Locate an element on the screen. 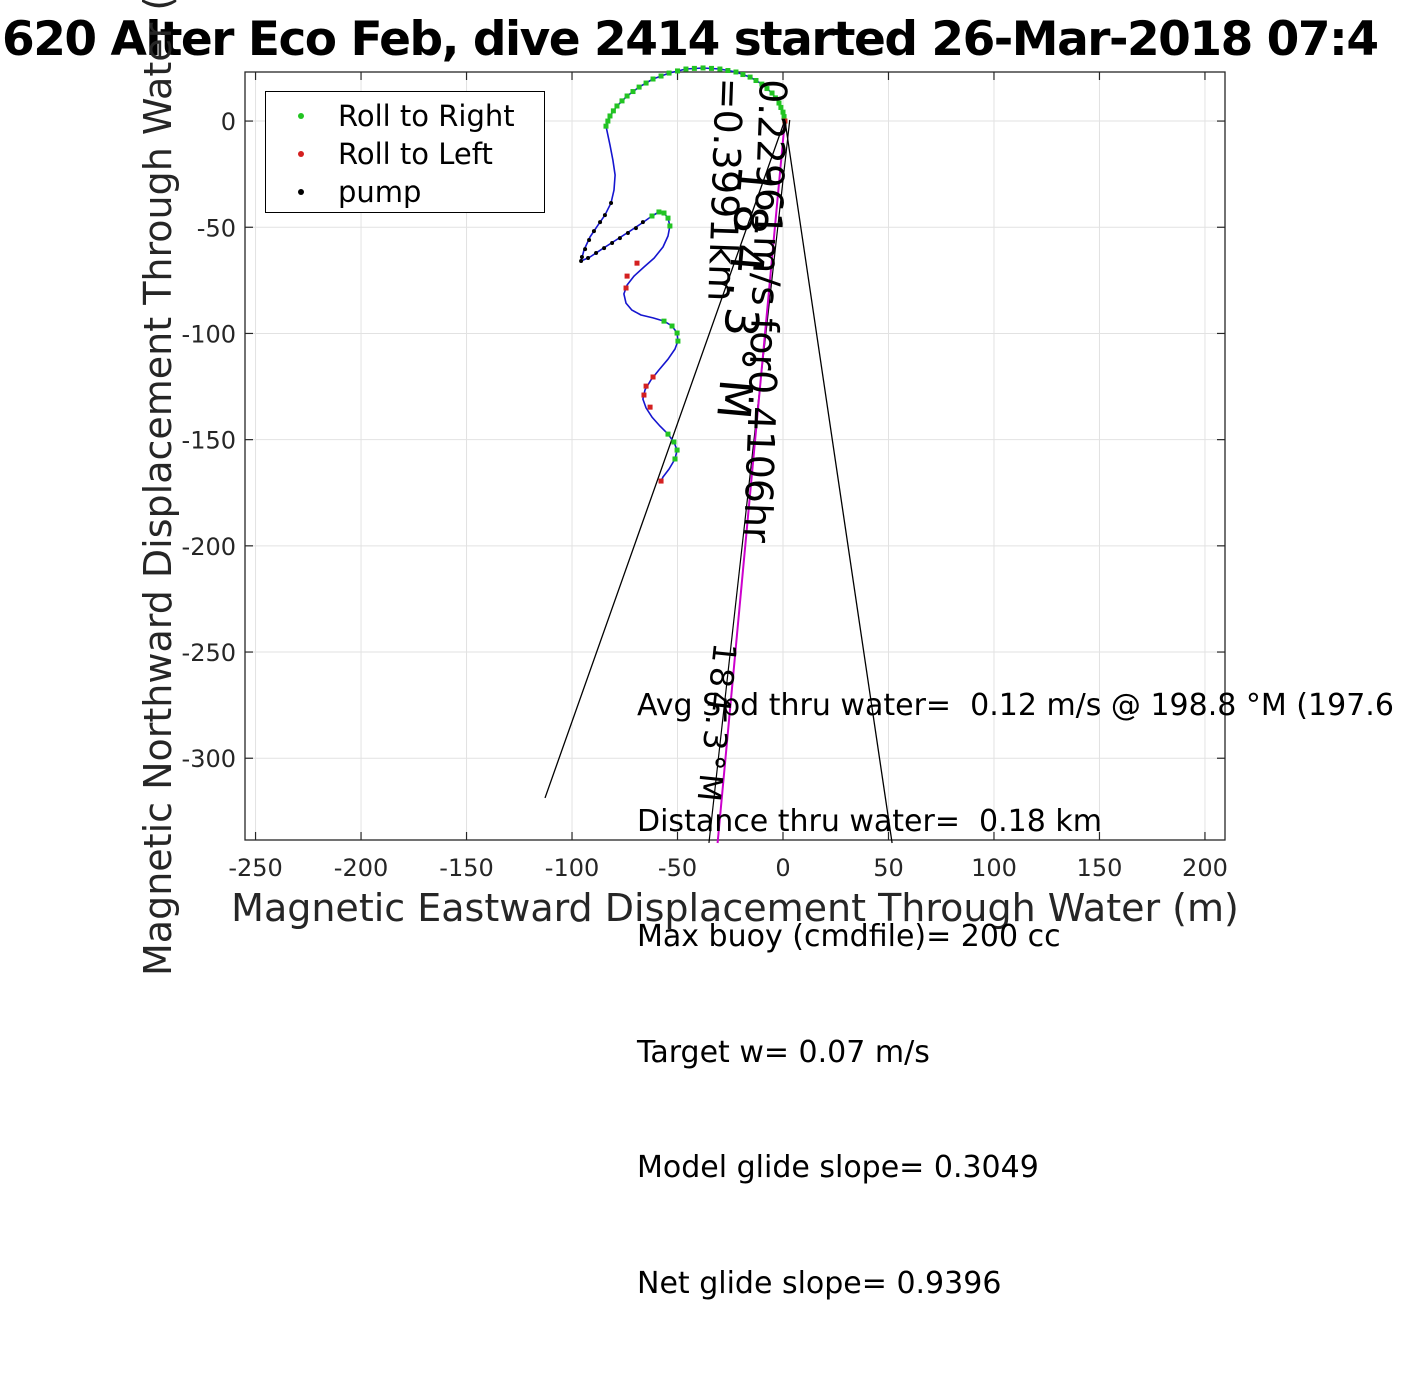 This screenshot has width=1417, height=1380. legend-entry-roll-right: Roll to Right is located at coordinates (405, 116).